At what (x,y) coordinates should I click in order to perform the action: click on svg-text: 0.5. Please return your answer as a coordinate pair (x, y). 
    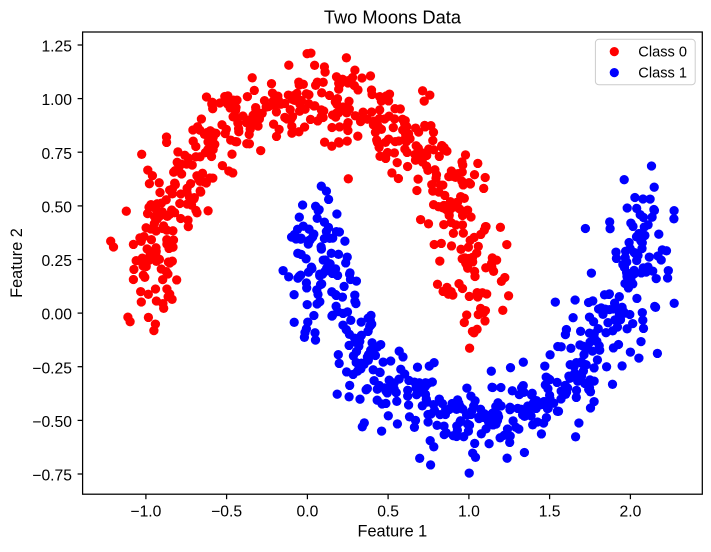
    Looking at the image, I should click on (388, 512).